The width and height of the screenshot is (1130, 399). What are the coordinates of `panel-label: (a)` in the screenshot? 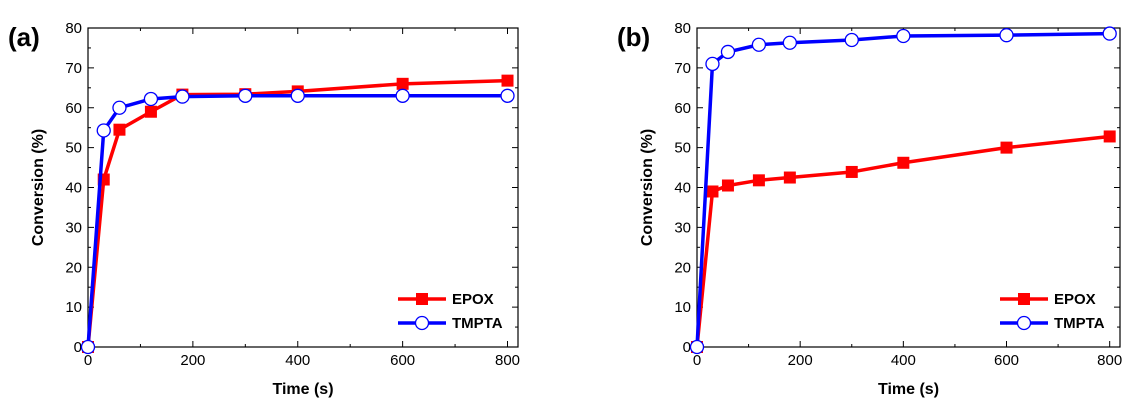 It's located at (24, 37).